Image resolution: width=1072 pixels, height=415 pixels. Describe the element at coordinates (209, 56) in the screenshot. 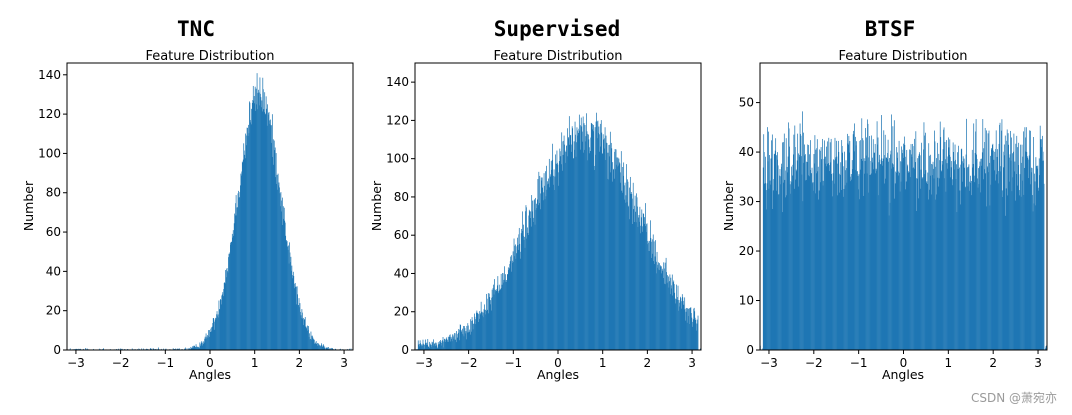

I see `chart-subtitle: Feature Distribution` at that location.